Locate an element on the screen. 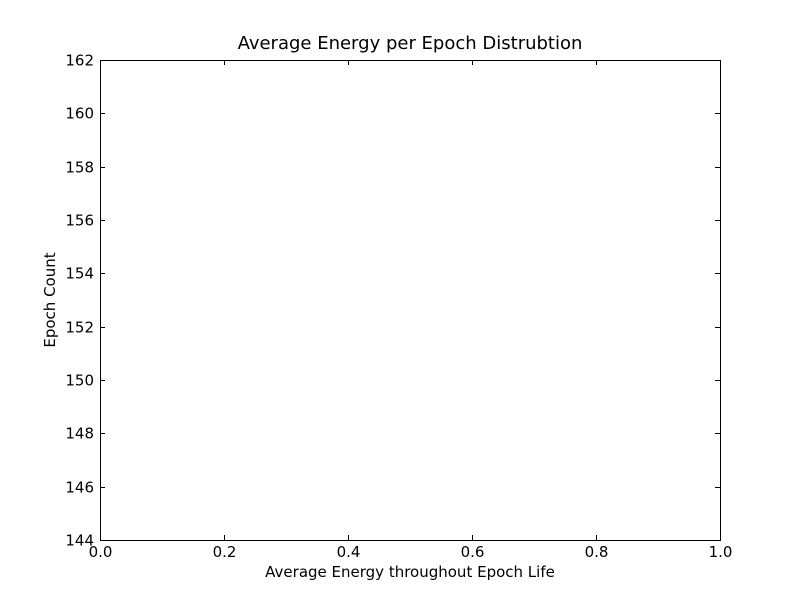 This screenshot has height=600, width=800. y-tick-label: 160 is located at coordinates (79, 114).